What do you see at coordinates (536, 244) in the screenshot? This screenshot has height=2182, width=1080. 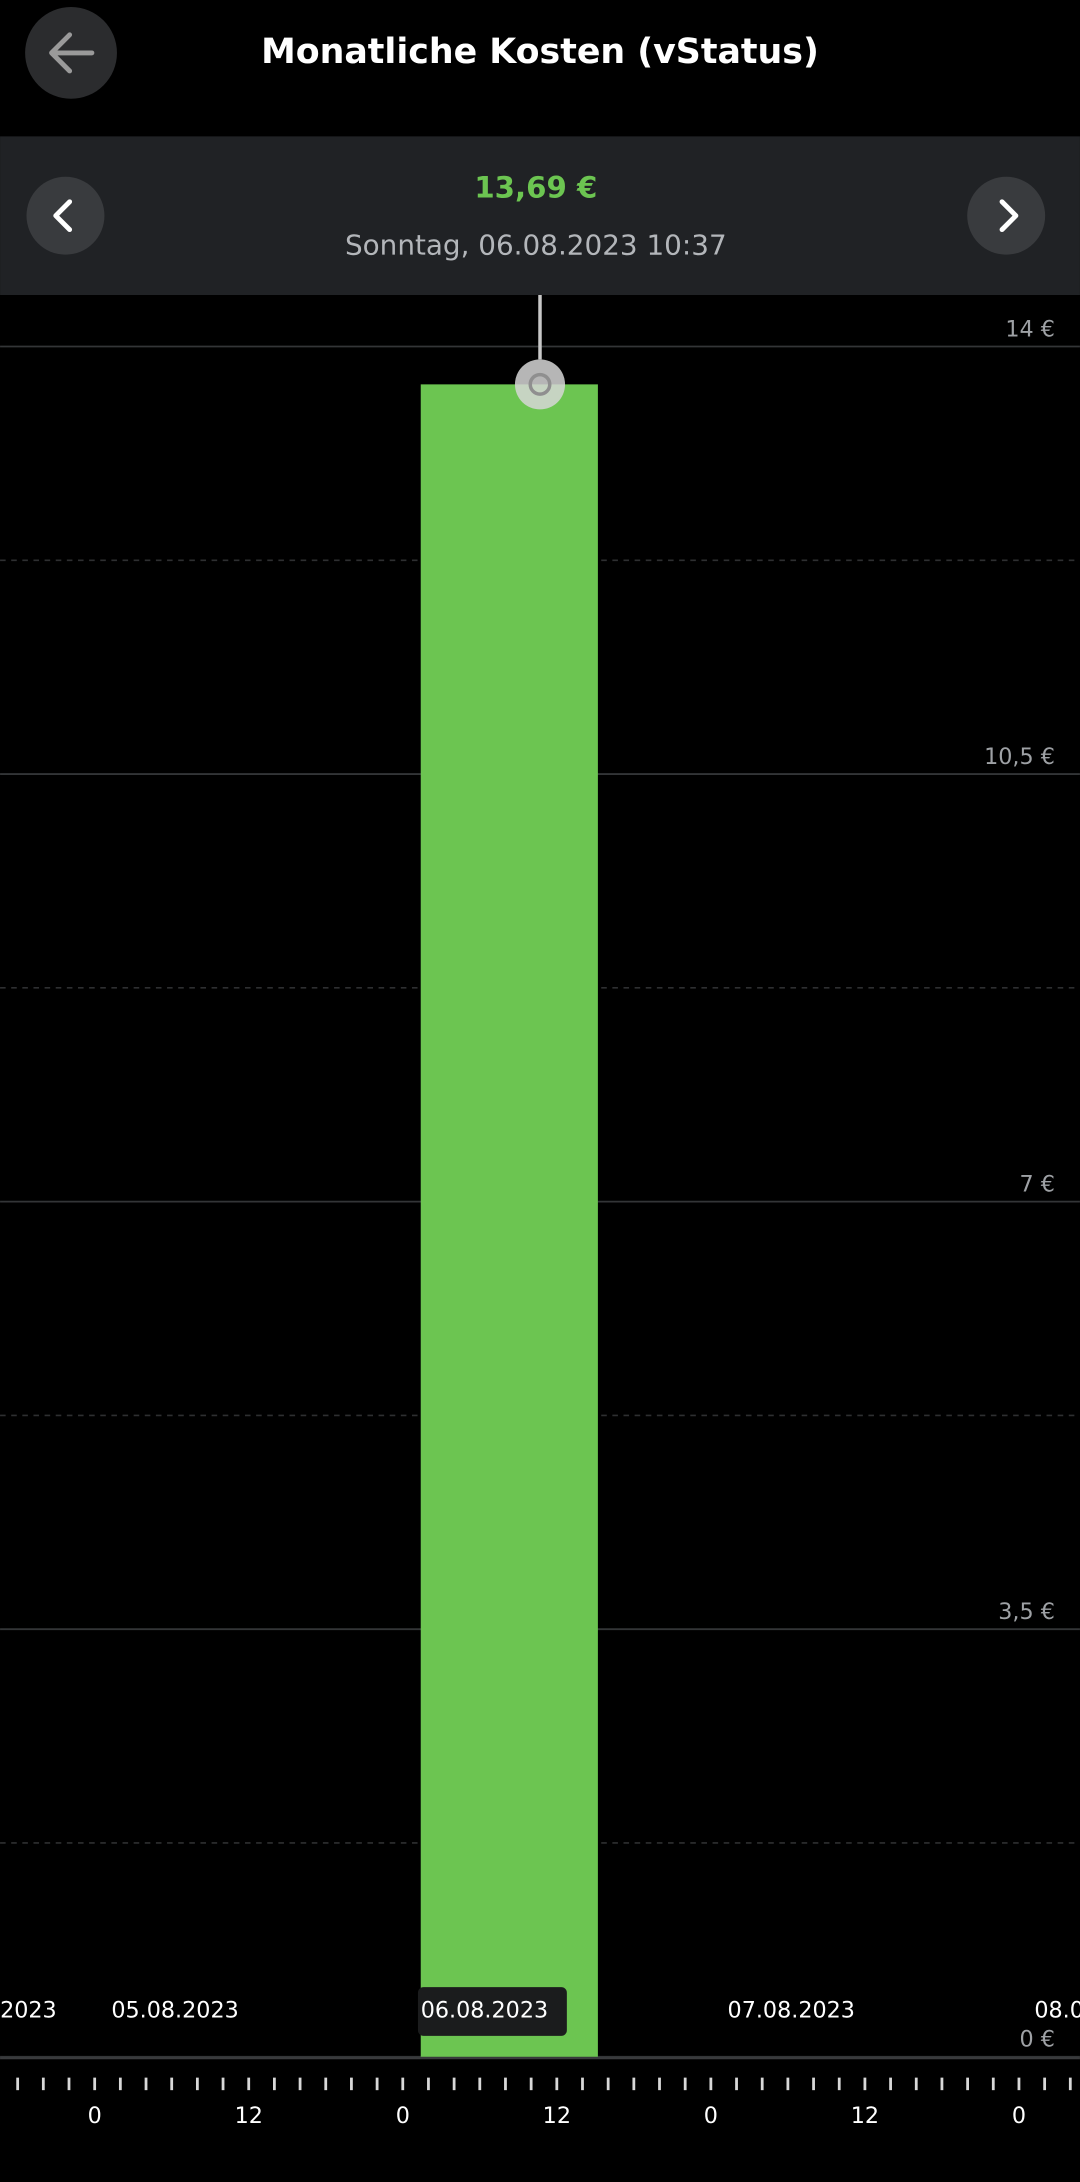 I see `readout-date: Sonntag, 06.08.2023 10:37` at bounding box center [536, 244].